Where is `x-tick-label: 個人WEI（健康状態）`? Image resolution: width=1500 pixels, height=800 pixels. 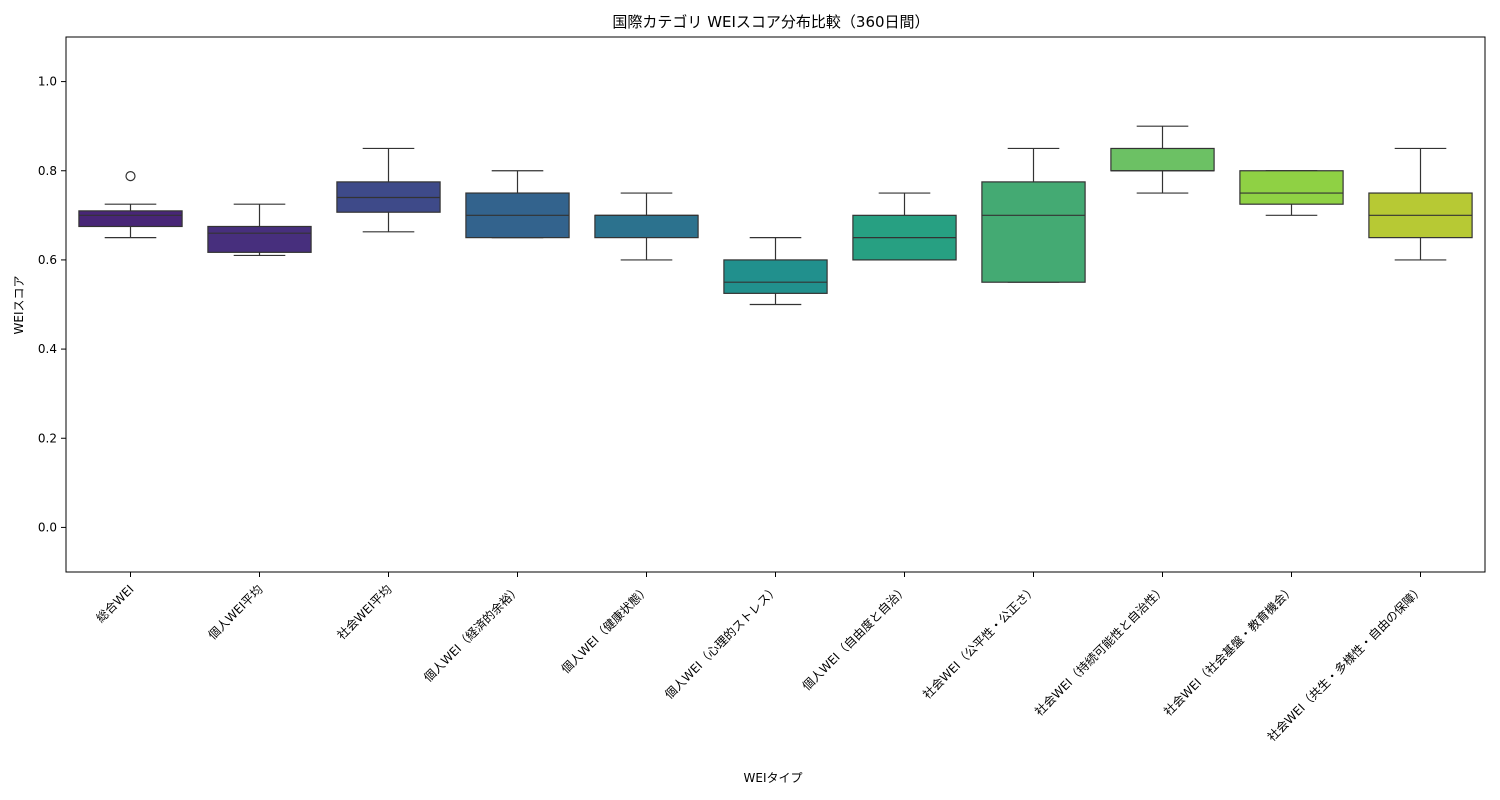
x-tick-label: 個人WEI（健康状態） is located at coordinates (605, 629).